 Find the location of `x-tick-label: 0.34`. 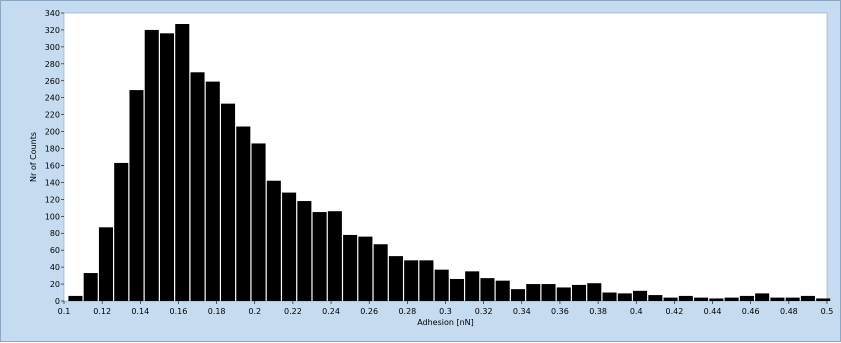

x-tick-label: 0.34 is located at coordinates (522, 311).